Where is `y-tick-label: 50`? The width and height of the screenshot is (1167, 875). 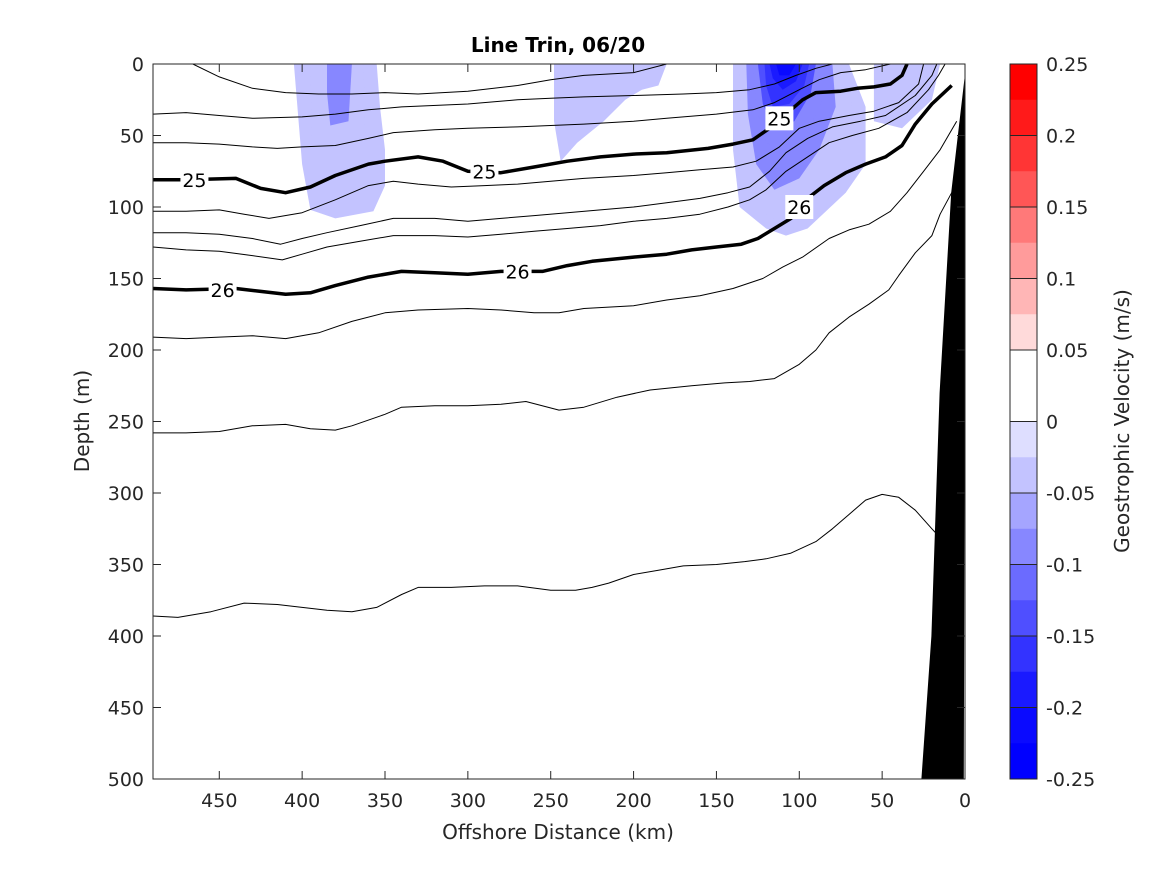 y-tick-label: 50 is located at coordinates (132, 137).